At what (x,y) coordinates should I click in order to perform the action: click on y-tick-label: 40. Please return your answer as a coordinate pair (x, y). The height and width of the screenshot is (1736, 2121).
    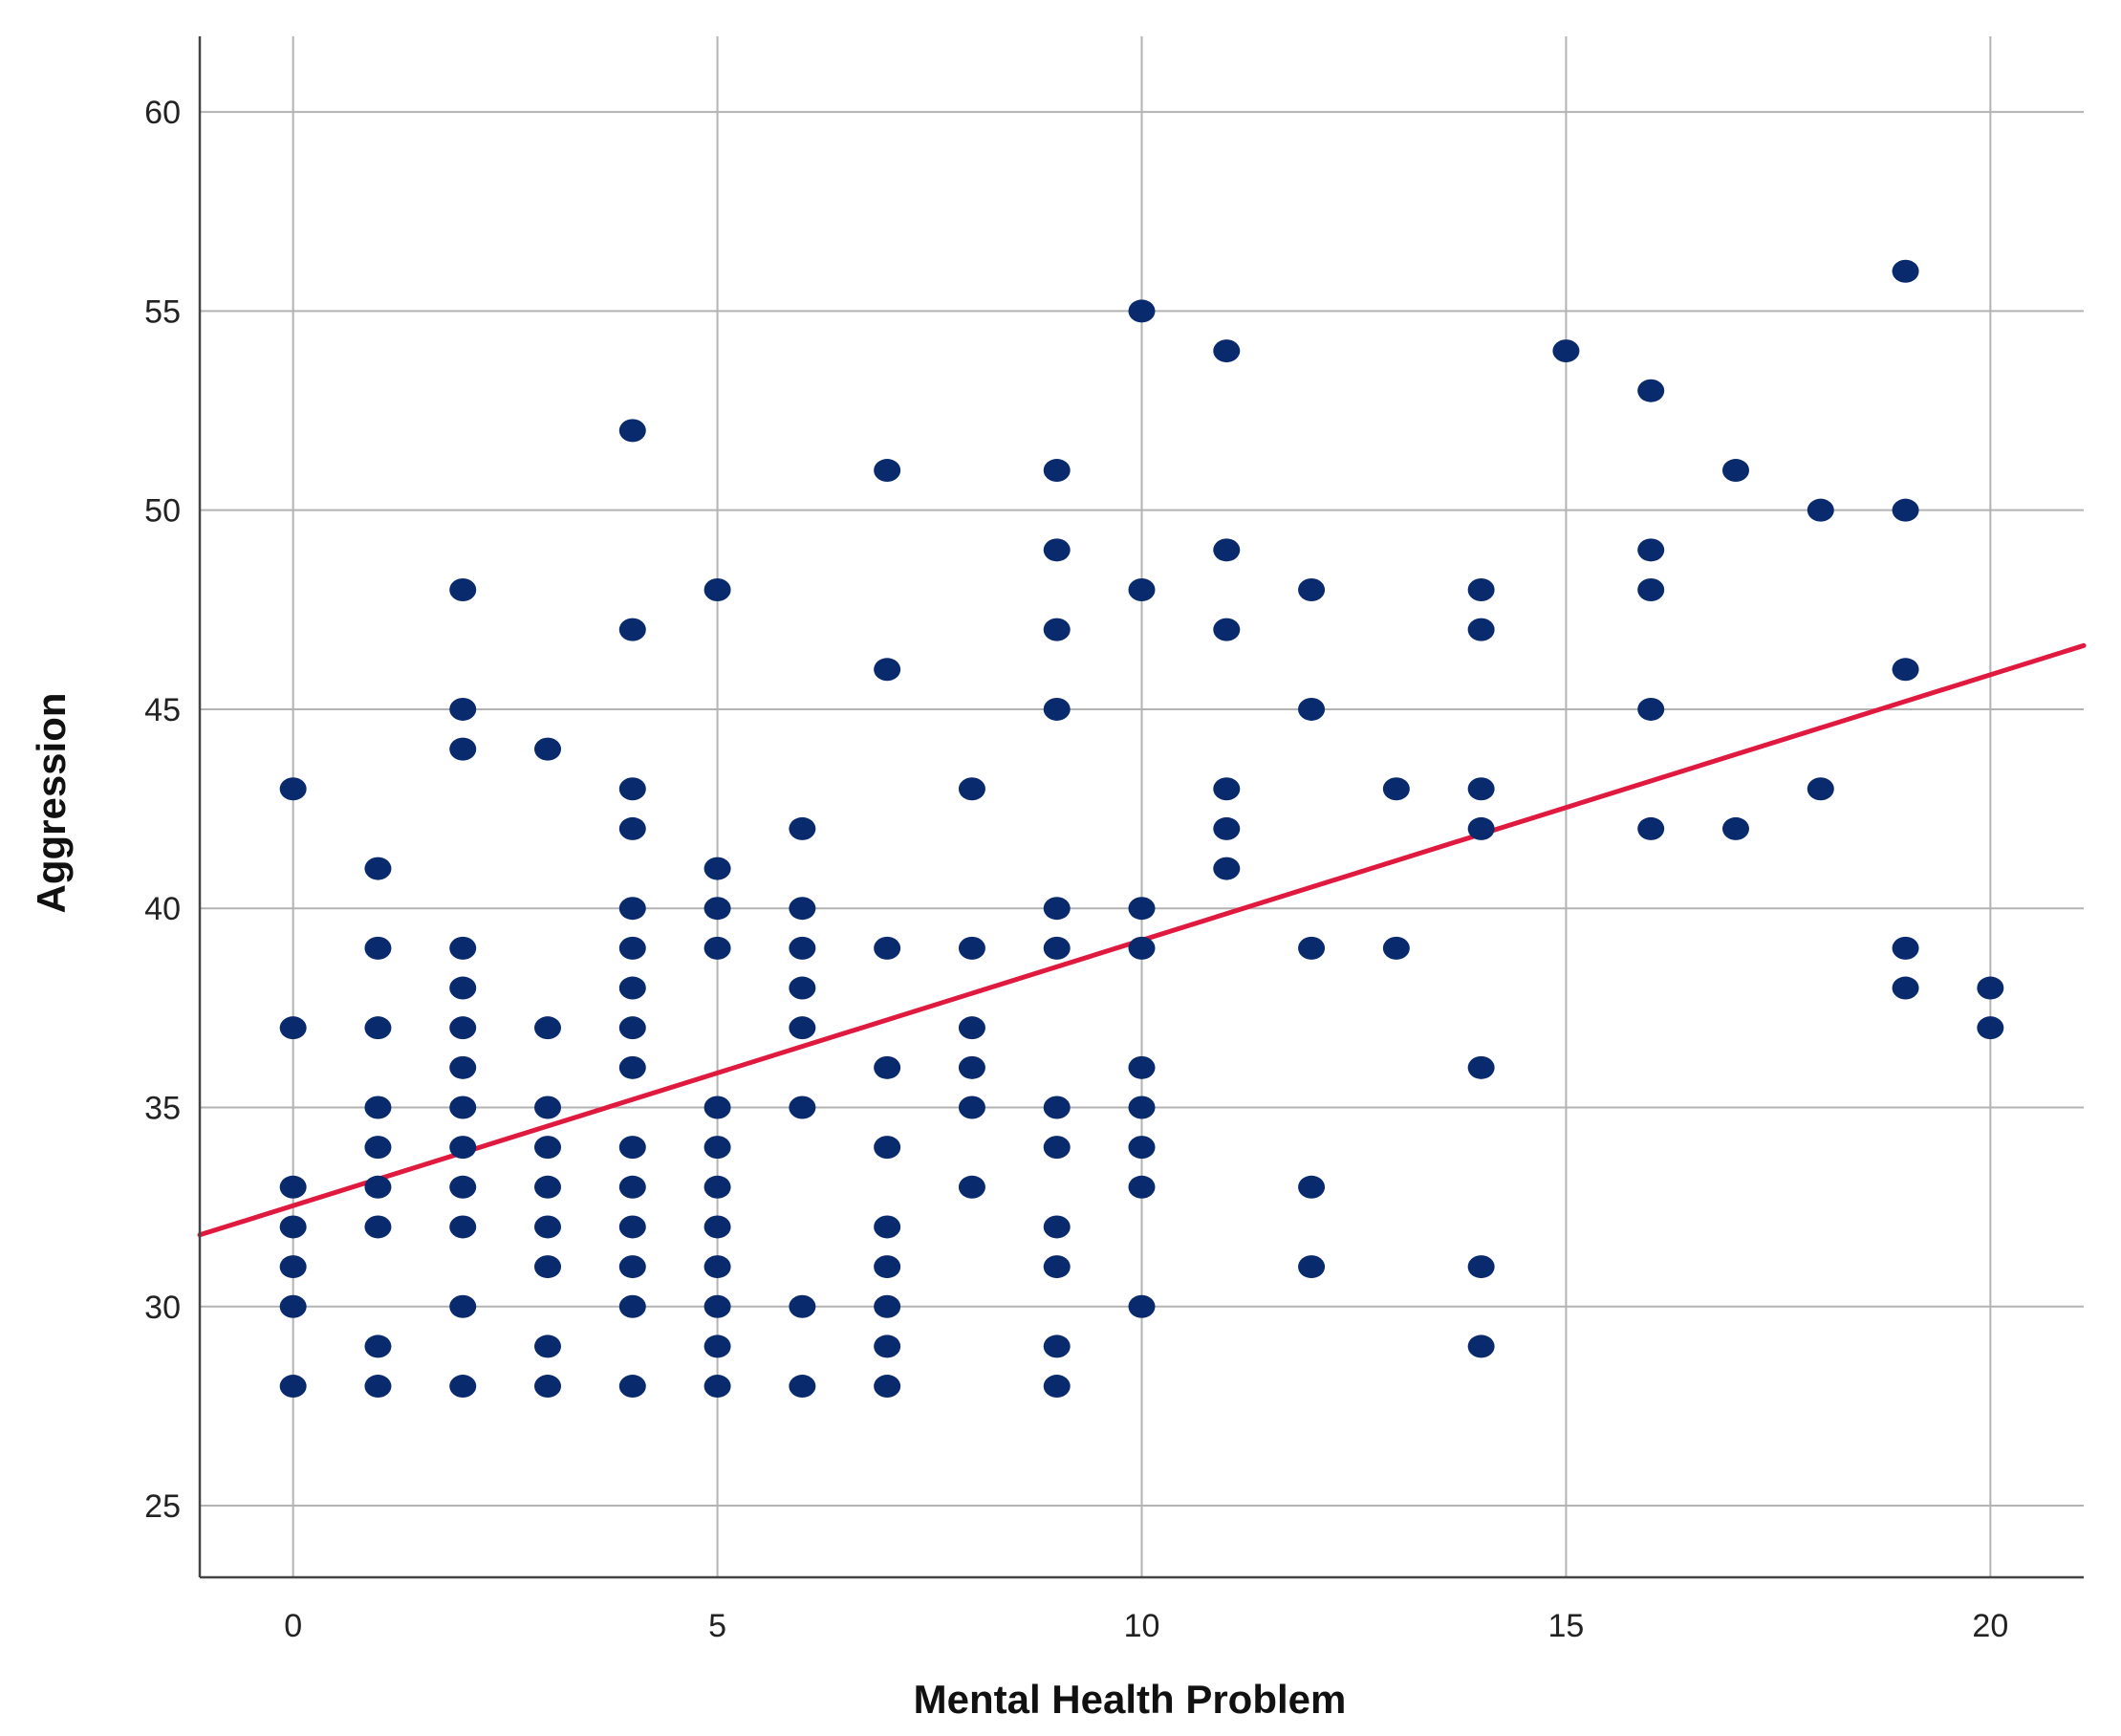
    Looking at the image, I should click on (162, 909).